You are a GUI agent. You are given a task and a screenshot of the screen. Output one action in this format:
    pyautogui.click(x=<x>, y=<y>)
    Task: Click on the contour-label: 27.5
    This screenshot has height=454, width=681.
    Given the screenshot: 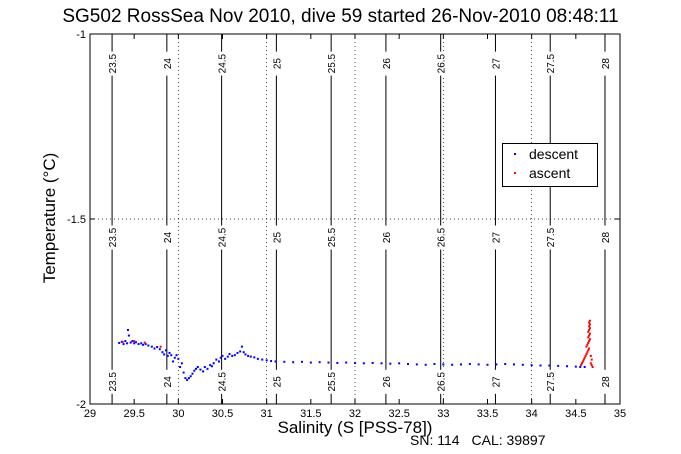 What is the action you would take?
    pyautogui.click(x=551, y=382)
    